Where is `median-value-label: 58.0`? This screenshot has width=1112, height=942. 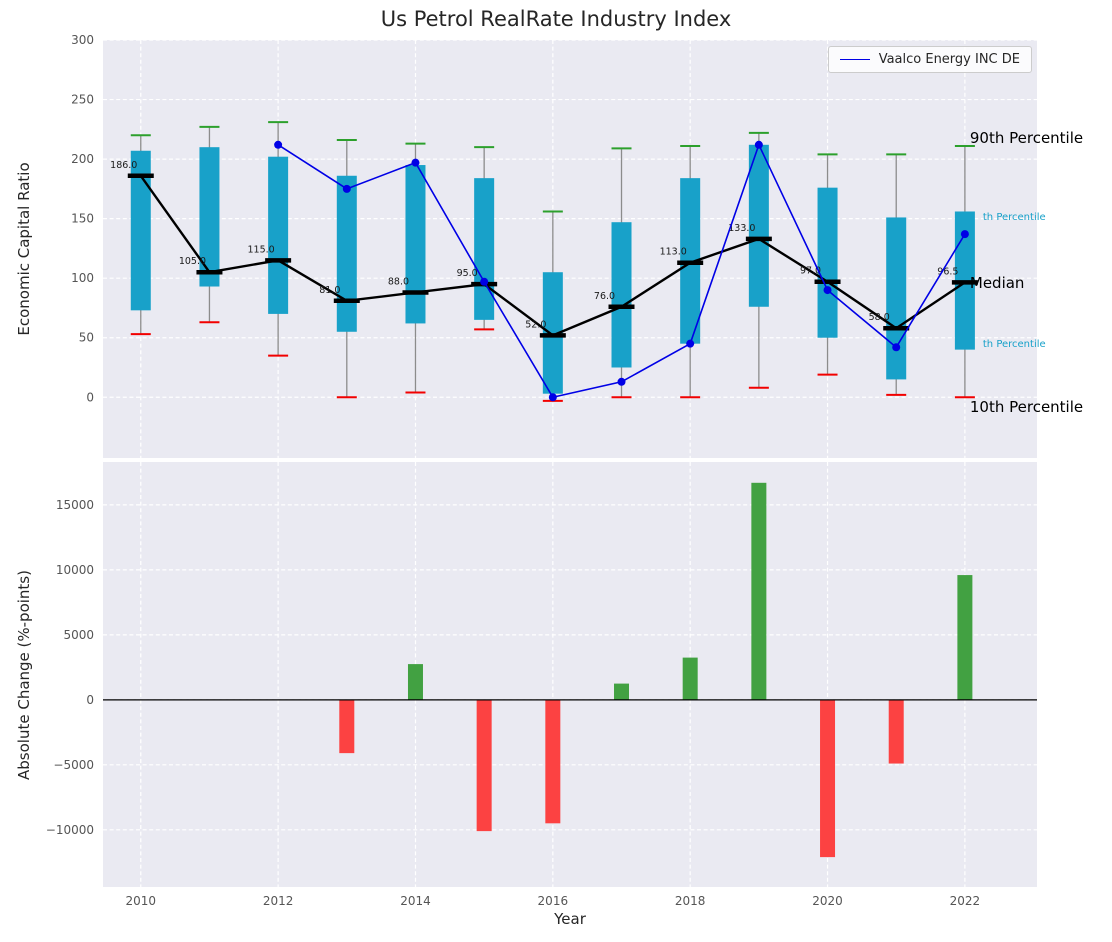
median-value-label: 58.0 is located at coordinates (879, 317).